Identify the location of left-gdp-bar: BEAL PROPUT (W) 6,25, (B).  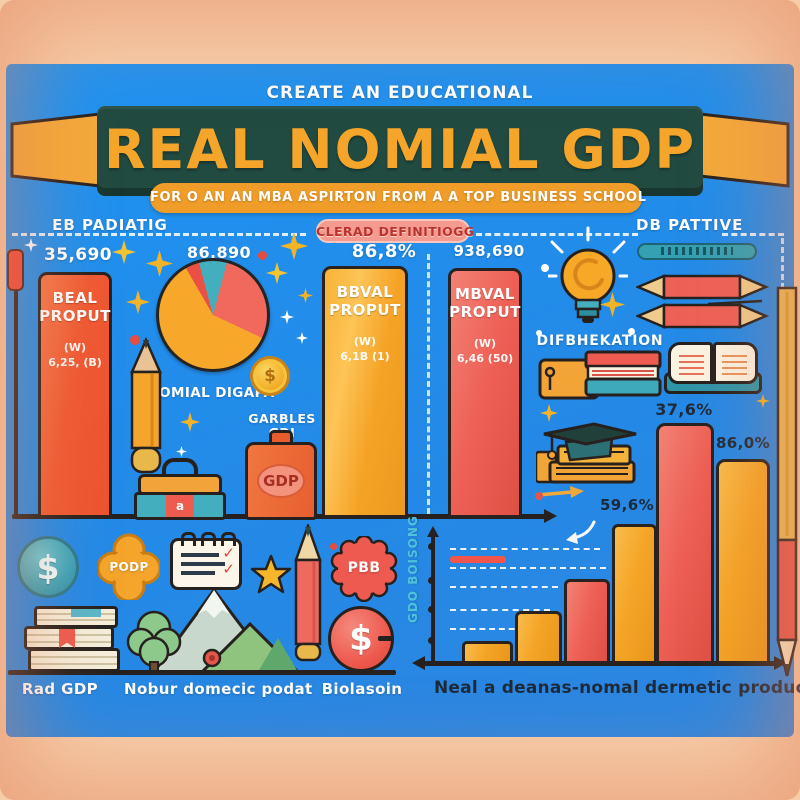
(75, 395).